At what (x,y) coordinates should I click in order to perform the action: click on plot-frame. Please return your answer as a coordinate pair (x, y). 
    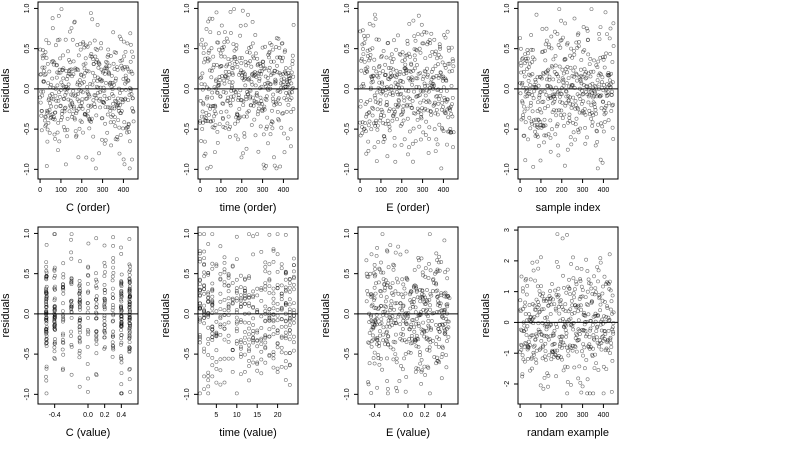
    Looking at the image, I should click on (248, 315).